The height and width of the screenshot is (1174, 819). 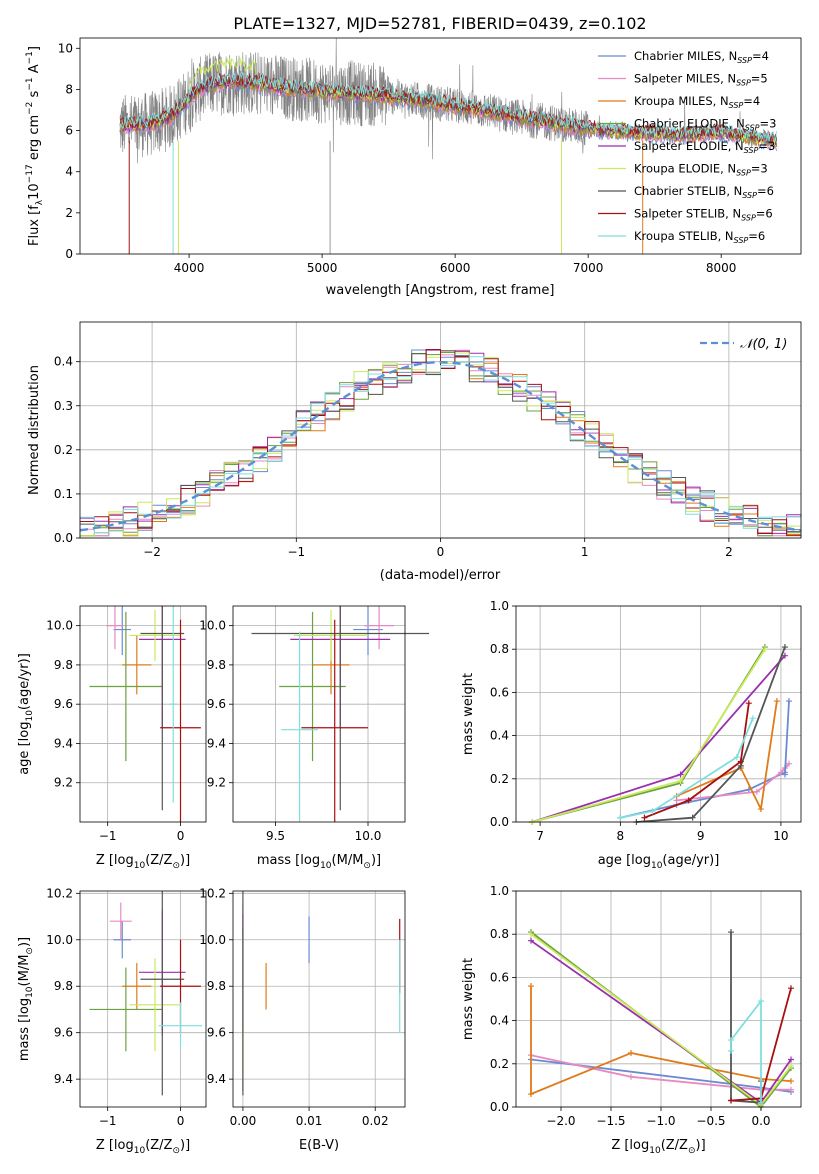 What do you see at coordinates (63, 494) in the screenshot?
I see `residuals-ytick-label: 0.1` at bounding box center [63, 494].